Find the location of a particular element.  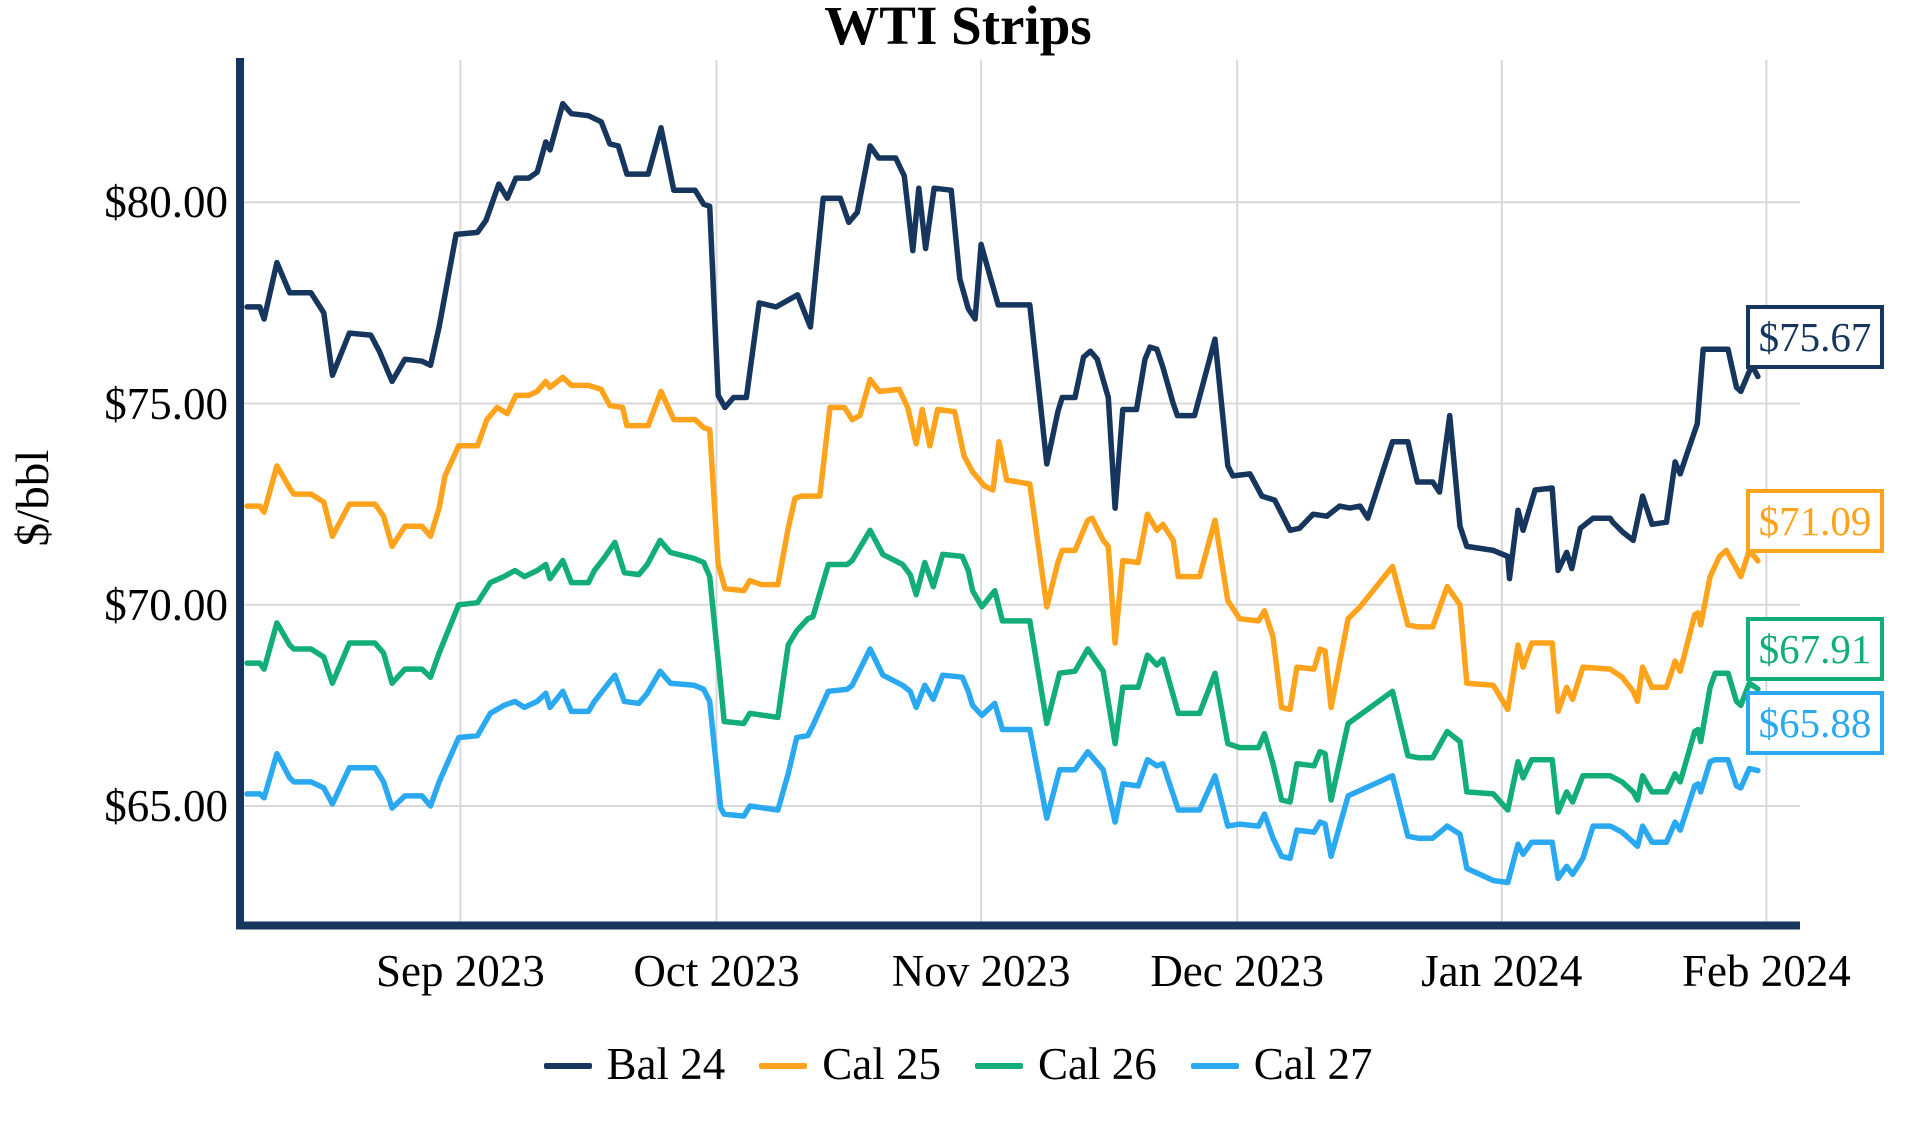

cal26-line-swatch-icon is located at coordinates (999, 1066).